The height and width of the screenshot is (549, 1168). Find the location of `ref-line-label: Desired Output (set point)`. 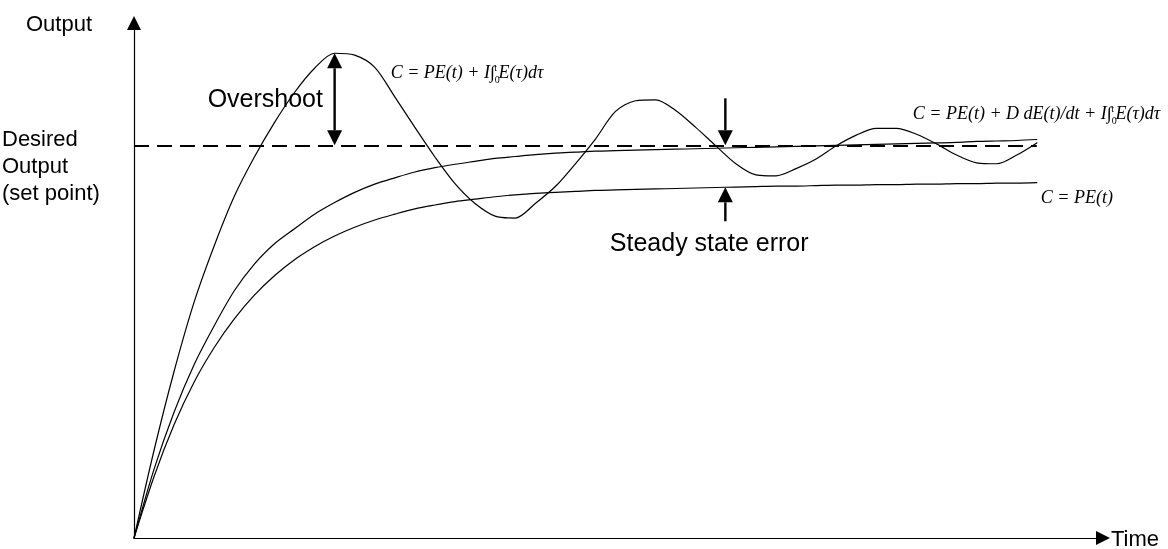

ref-line-label: Desired Output (set point) is located at coordinates (51, 166).